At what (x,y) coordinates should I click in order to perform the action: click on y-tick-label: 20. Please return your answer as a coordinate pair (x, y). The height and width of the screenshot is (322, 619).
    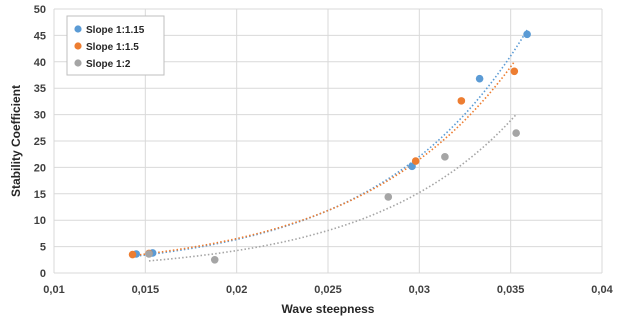
    Looking at the image, I should click on (40, 168).